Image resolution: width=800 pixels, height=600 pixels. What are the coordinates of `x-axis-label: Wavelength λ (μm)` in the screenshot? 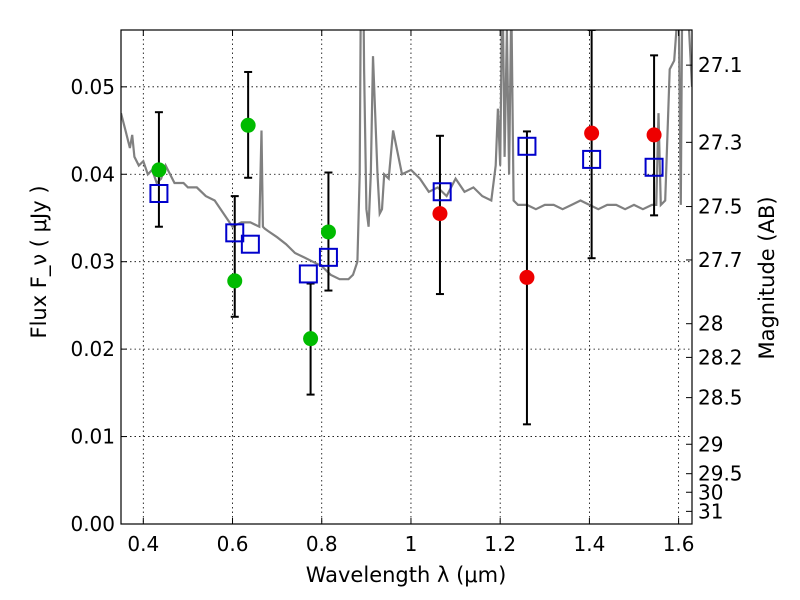 It's located at (406, 575).